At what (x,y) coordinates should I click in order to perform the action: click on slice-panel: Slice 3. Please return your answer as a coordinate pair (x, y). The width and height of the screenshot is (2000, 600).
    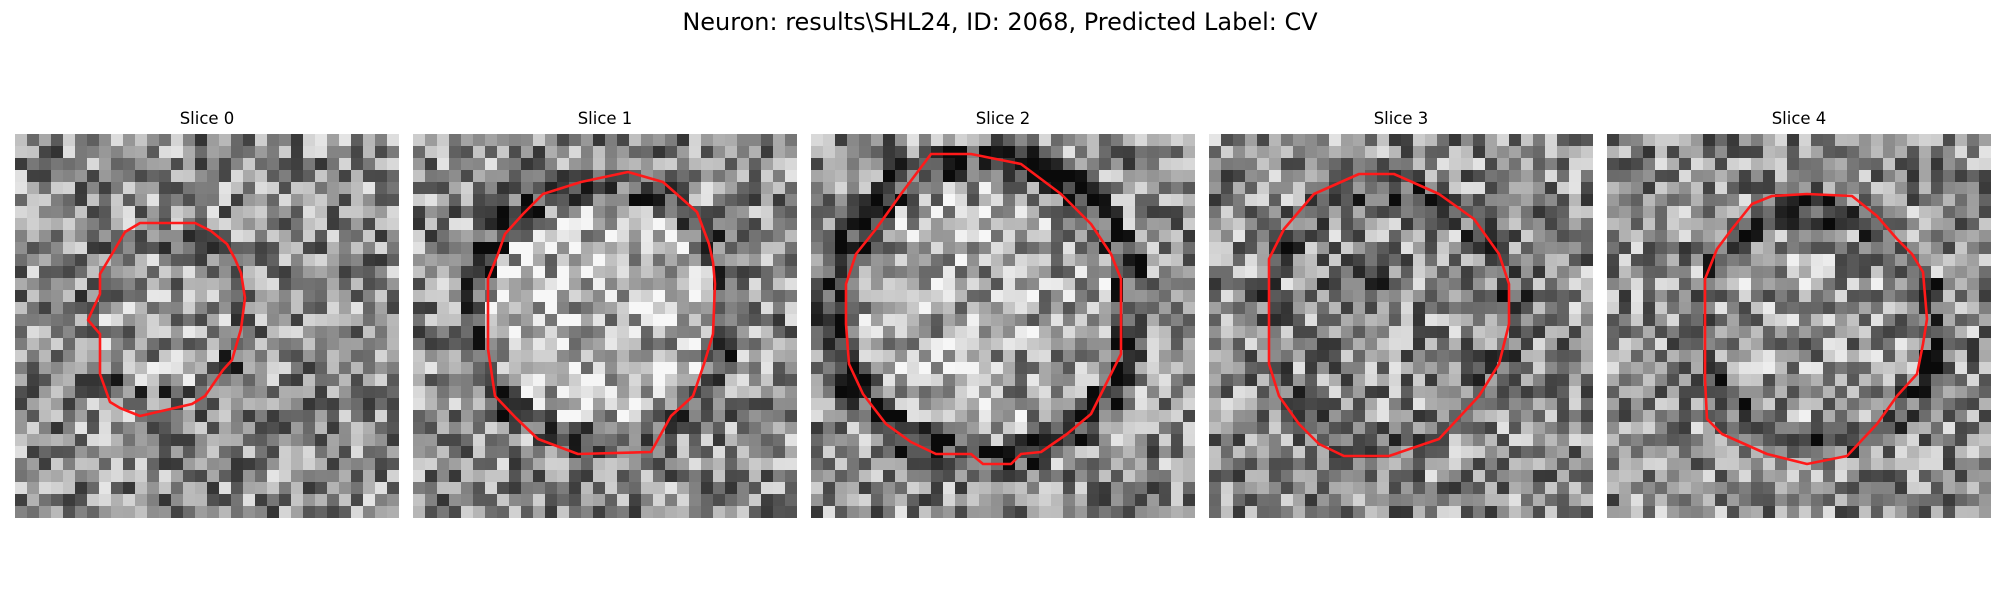
    Looking at the image, I should click on (1401, 313).